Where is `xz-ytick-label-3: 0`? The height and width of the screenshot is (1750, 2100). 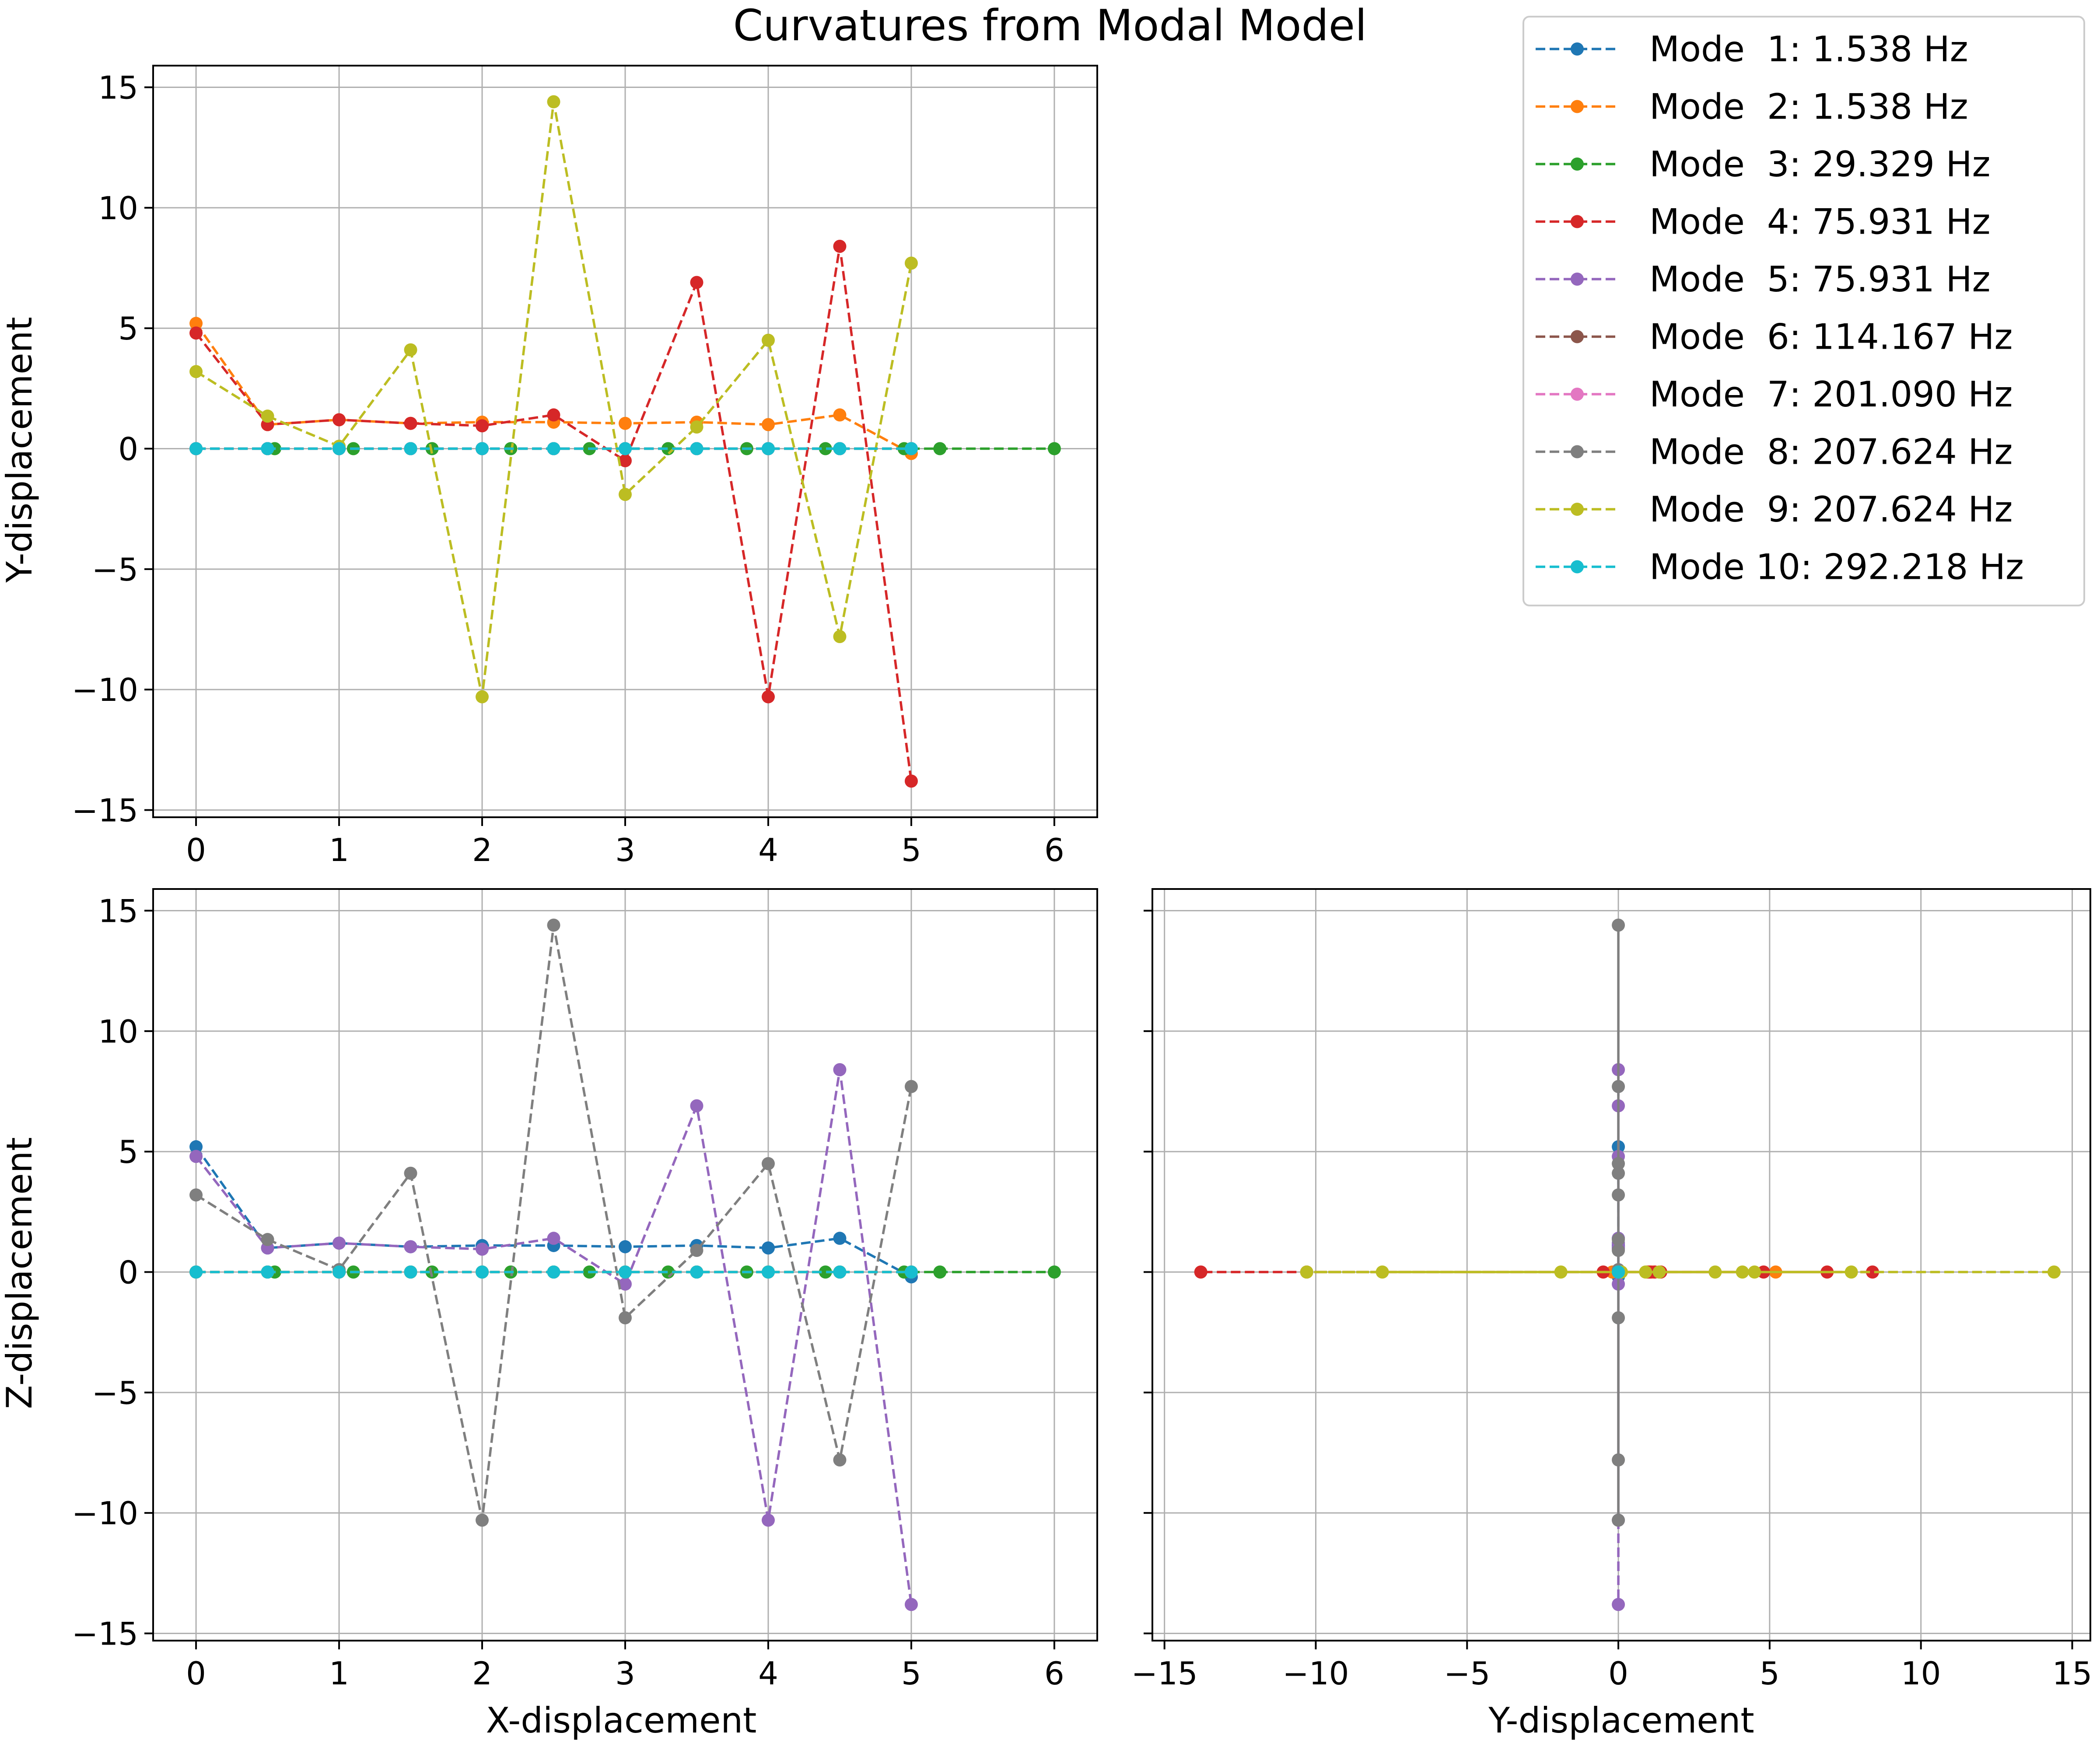
xz-ytick-label-3: 0 is located at coordinates (128, 1272).